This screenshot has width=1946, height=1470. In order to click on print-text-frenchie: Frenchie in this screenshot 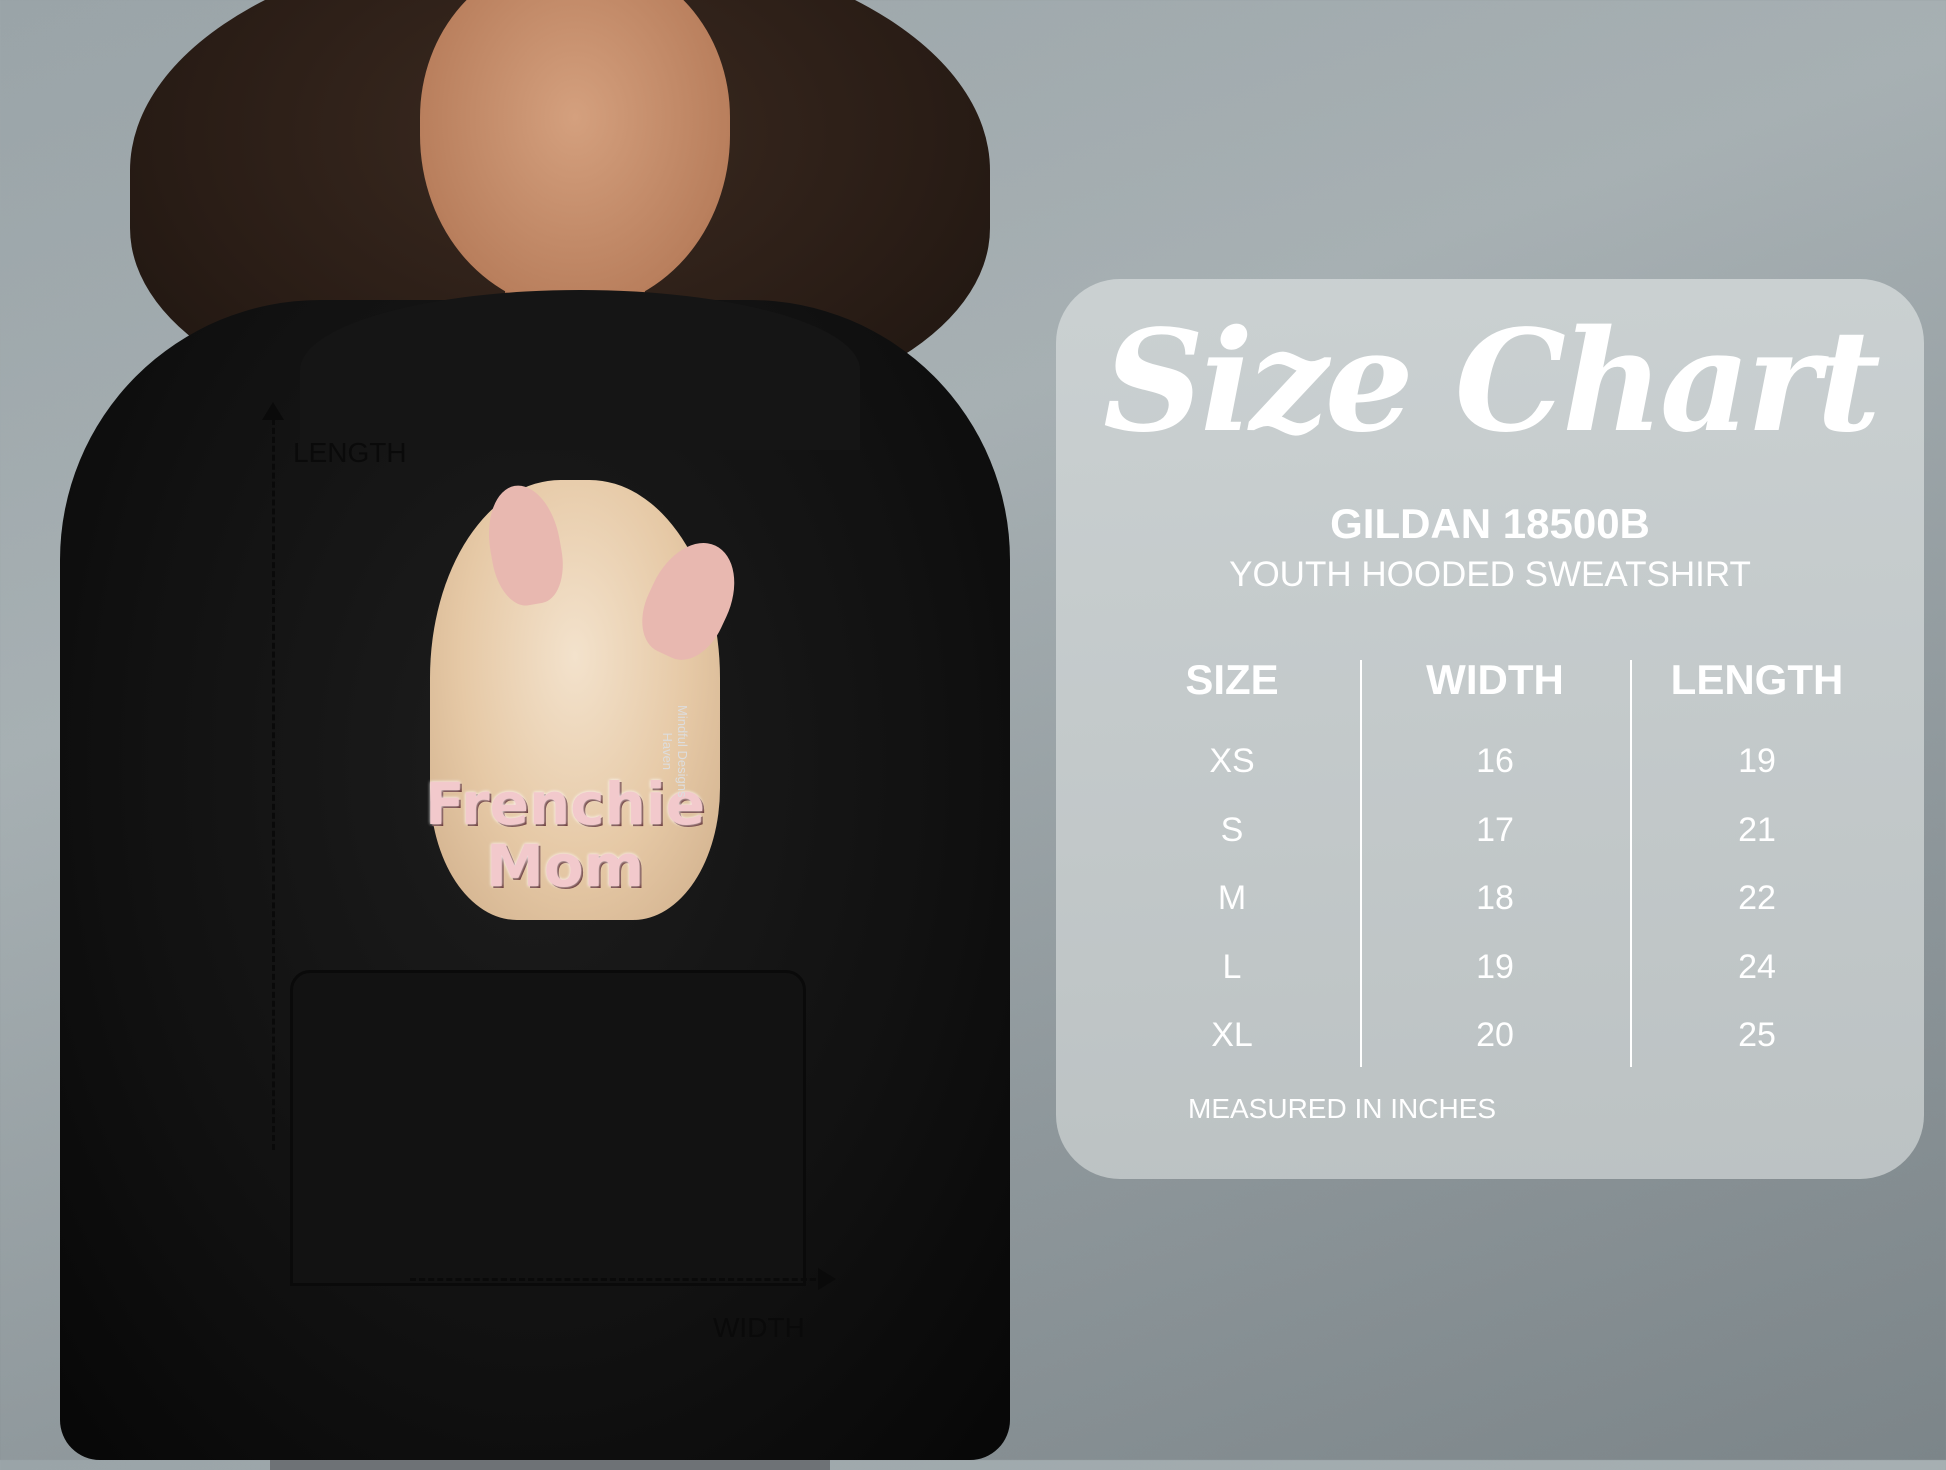, I will do `click(565, 804)`.